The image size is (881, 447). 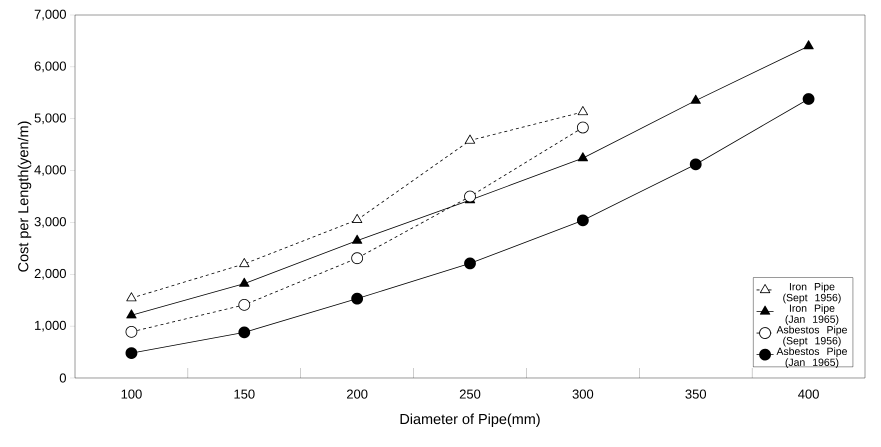 I want to click on y-tick-label: 0, so click(x=63, y=378).